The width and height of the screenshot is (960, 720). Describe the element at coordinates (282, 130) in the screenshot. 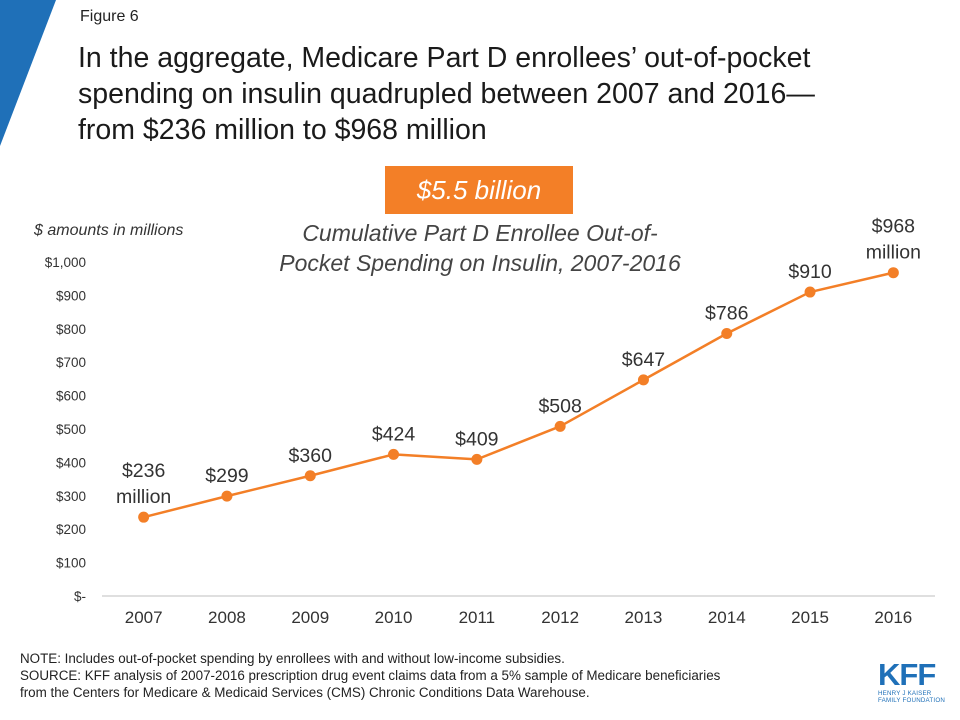

I see `headline-line: from $236 million to $968 million` at that location.